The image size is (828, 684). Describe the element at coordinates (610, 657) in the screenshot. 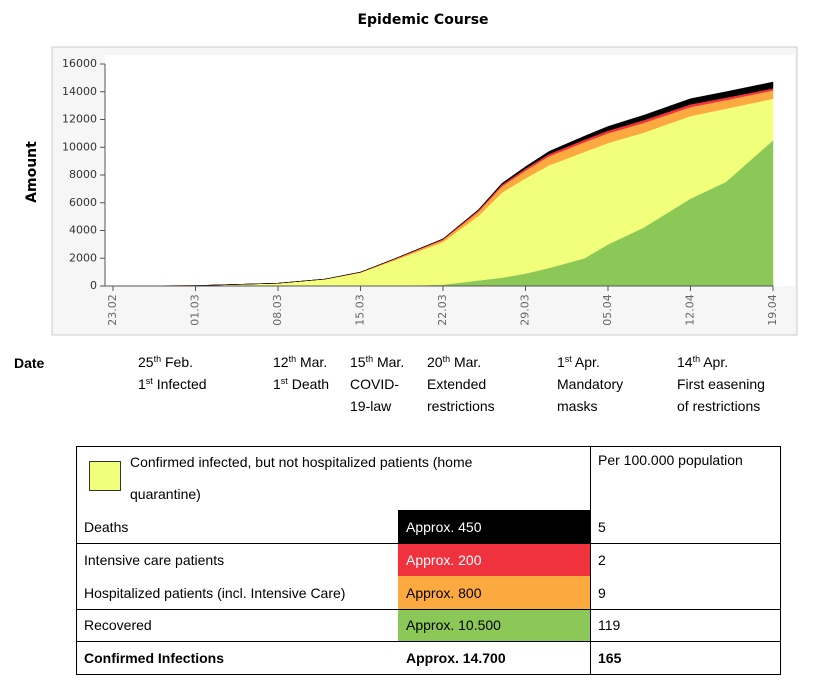

I see `row-per: 165` at that location.